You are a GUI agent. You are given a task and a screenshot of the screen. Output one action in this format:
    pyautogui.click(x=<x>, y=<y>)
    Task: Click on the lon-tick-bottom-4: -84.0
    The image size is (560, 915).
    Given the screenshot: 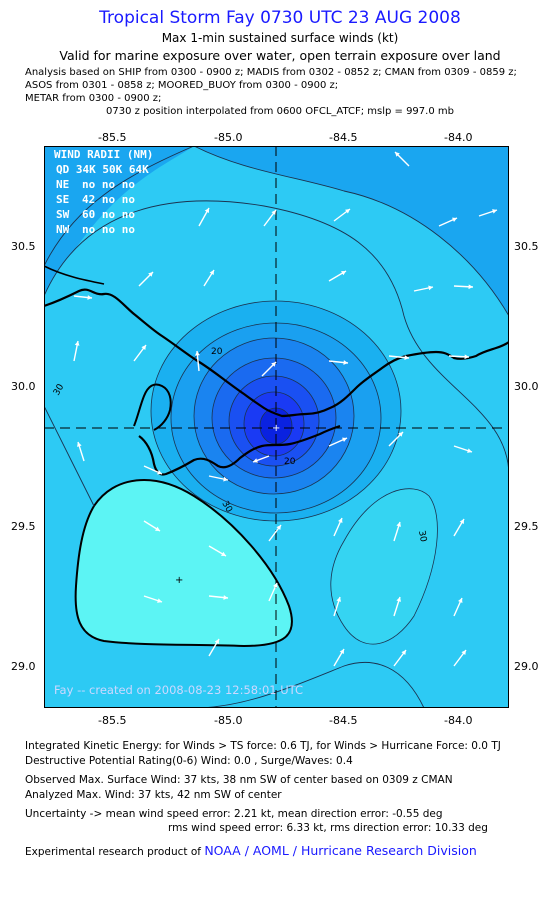 What is the action you would take?
    pyautogui.click(x=458, y=720)
    